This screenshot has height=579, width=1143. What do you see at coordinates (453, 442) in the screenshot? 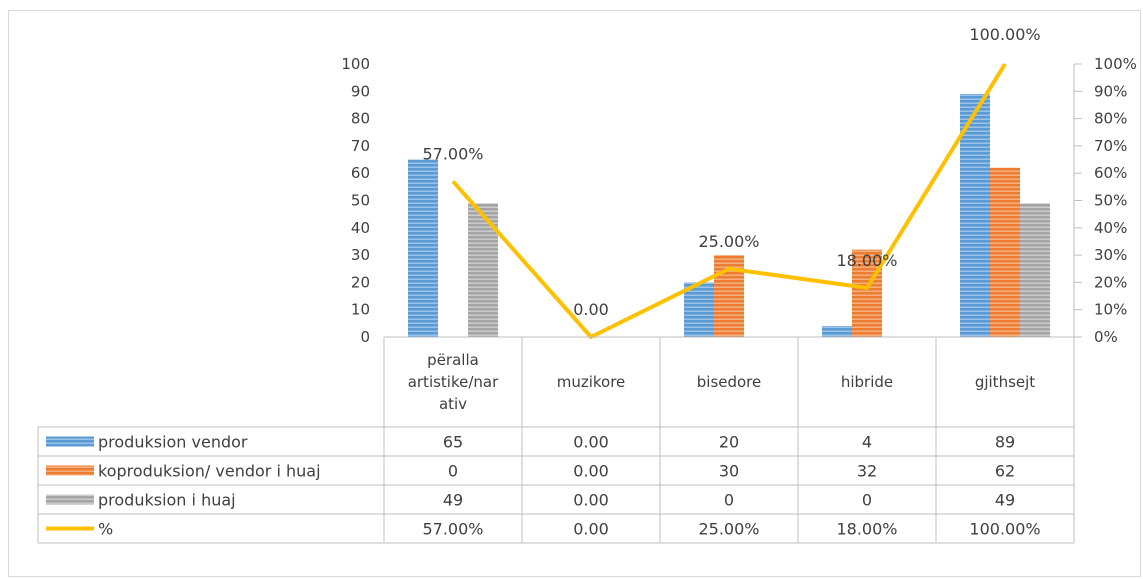
I see `table-cell: 65` at bounding box center [453, 442].